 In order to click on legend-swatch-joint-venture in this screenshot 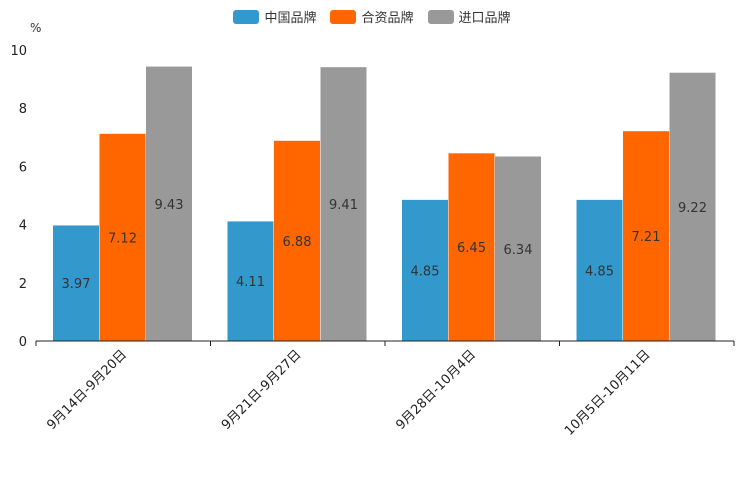, I will do `click(343, 16)`.